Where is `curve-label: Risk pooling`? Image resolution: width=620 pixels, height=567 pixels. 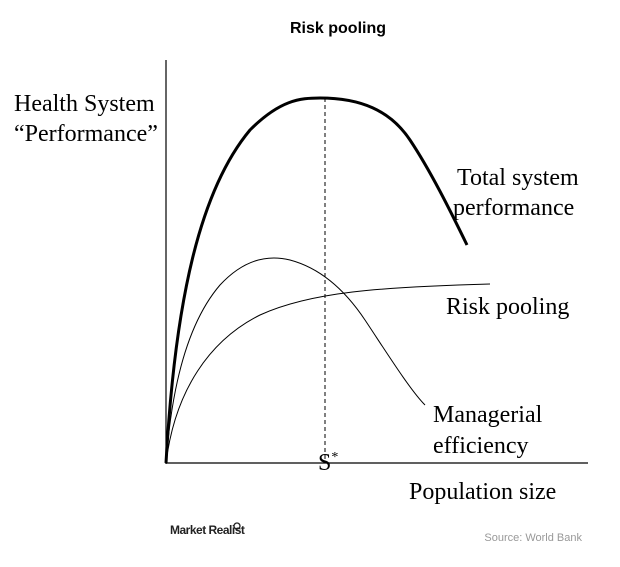 curve-label: Risk pooling is located at coordinates (507, 307).